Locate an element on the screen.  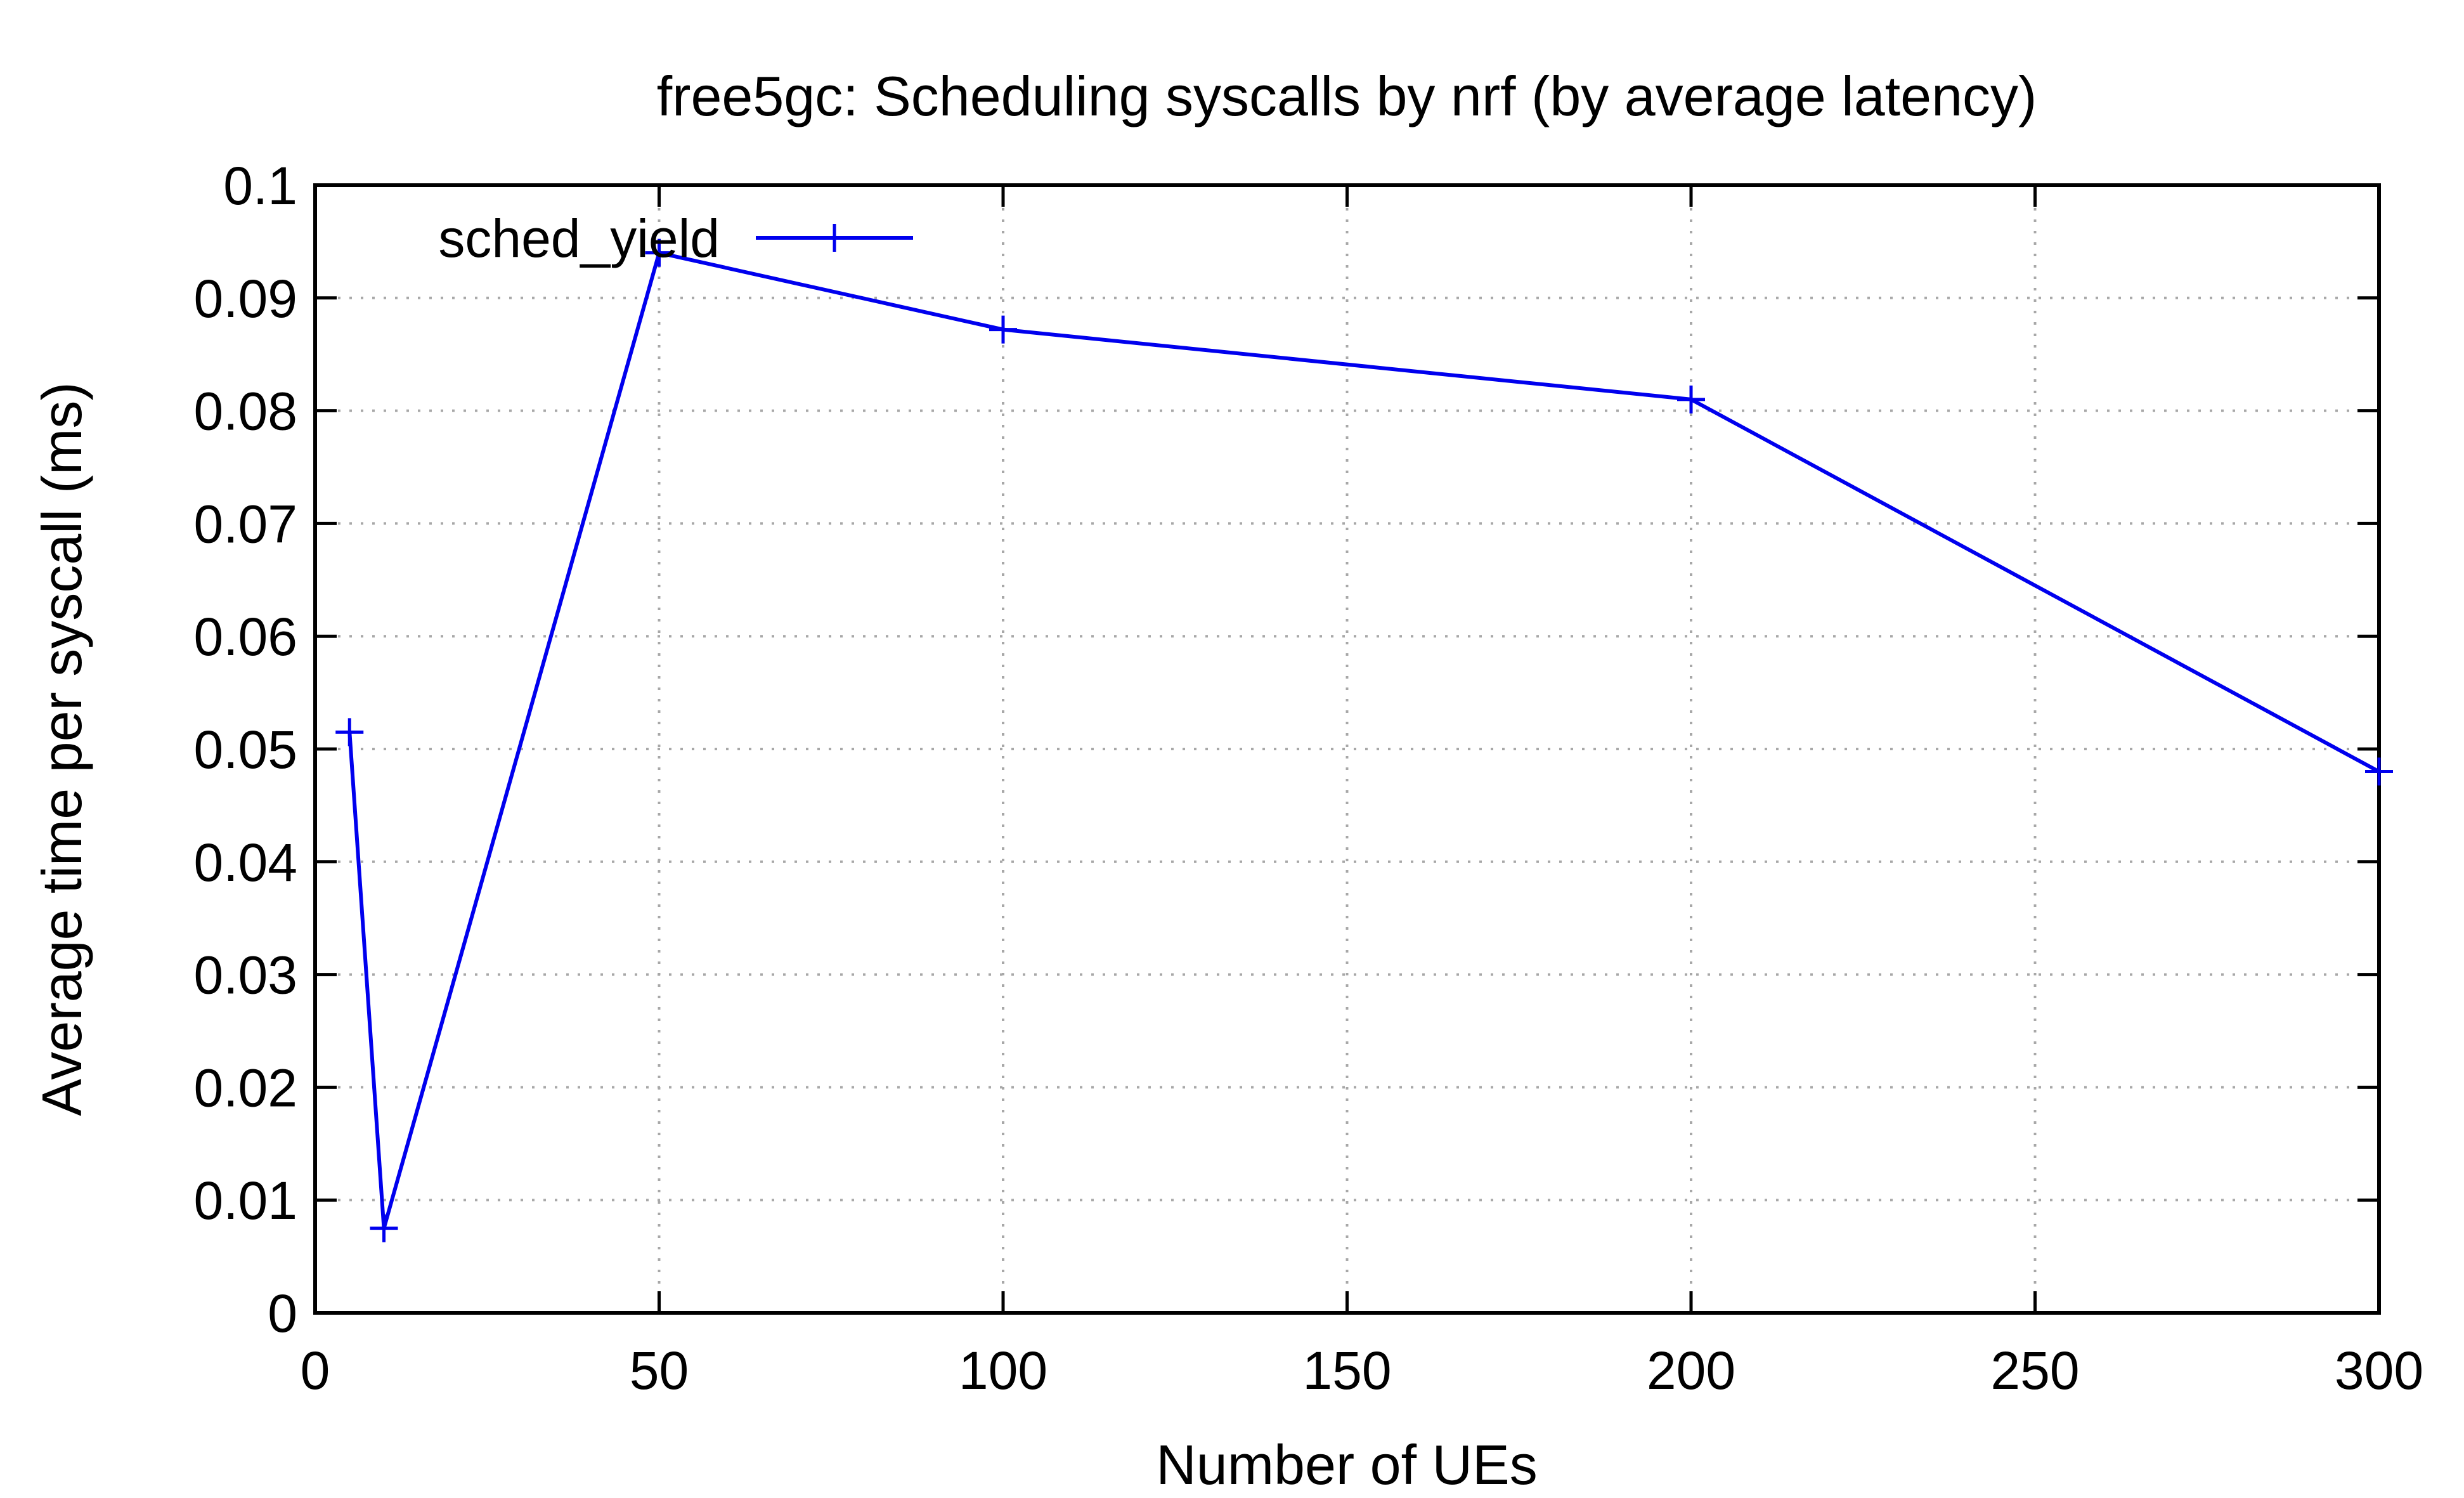
x-tick-label: 150 is located at coordinates (1346, 1370).